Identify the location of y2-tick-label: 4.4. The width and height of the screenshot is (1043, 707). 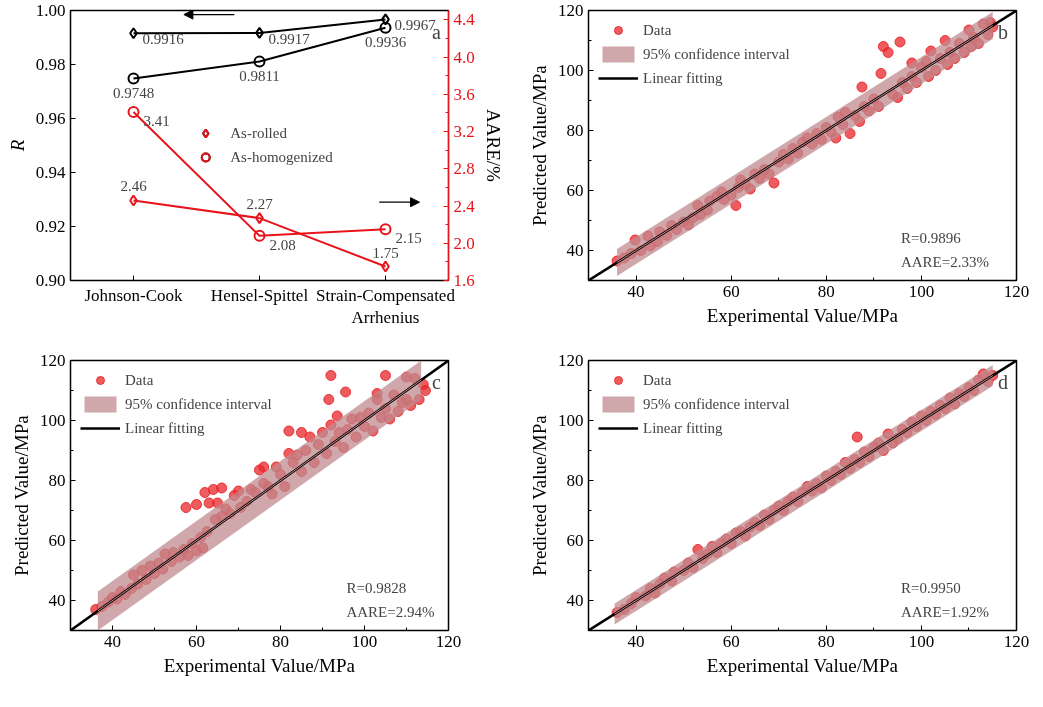
(464, 20).